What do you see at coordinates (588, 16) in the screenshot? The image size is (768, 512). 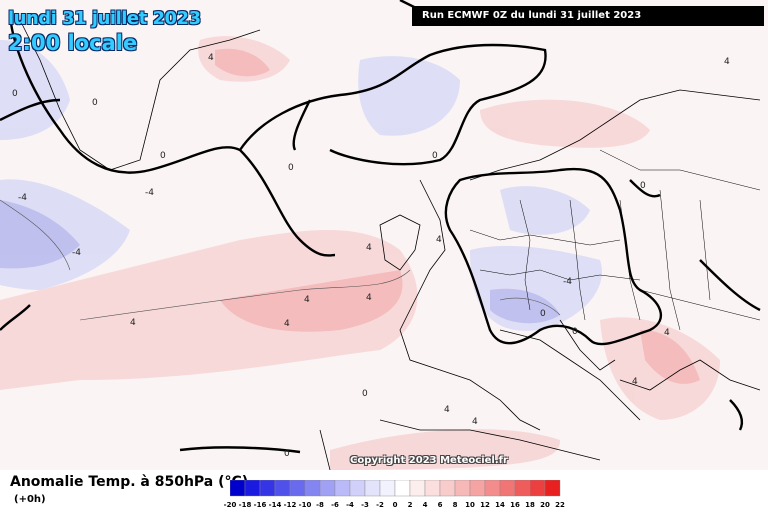 I see `model-run-info: Run ECMWF 0Z du lundi 31 juillet 2023` at bounding box center [588, 16].